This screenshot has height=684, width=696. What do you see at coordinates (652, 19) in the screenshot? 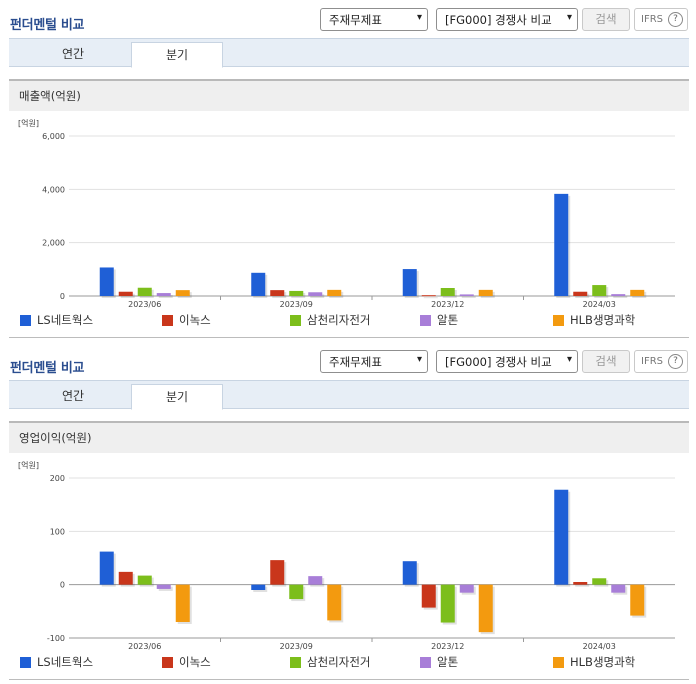
I see `ifrs-label: IFRS` at bounding box center [652, 19].